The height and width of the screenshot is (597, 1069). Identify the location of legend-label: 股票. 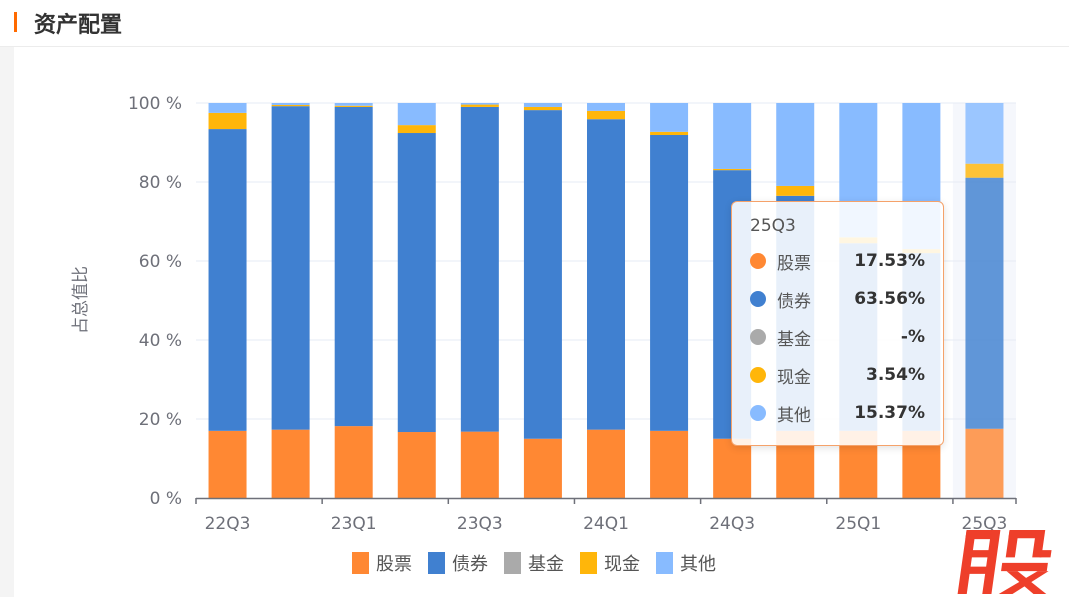
(394, 564).